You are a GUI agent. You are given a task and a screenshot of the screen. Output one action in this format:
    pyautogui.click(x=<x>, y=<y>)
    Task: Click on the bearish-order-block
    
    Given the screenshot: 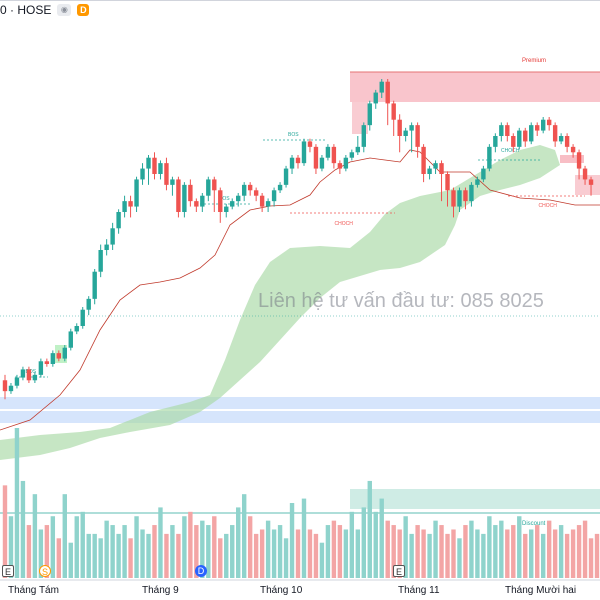 What is the action you would take?
    pyautogui.click(x=572, y=159)
    